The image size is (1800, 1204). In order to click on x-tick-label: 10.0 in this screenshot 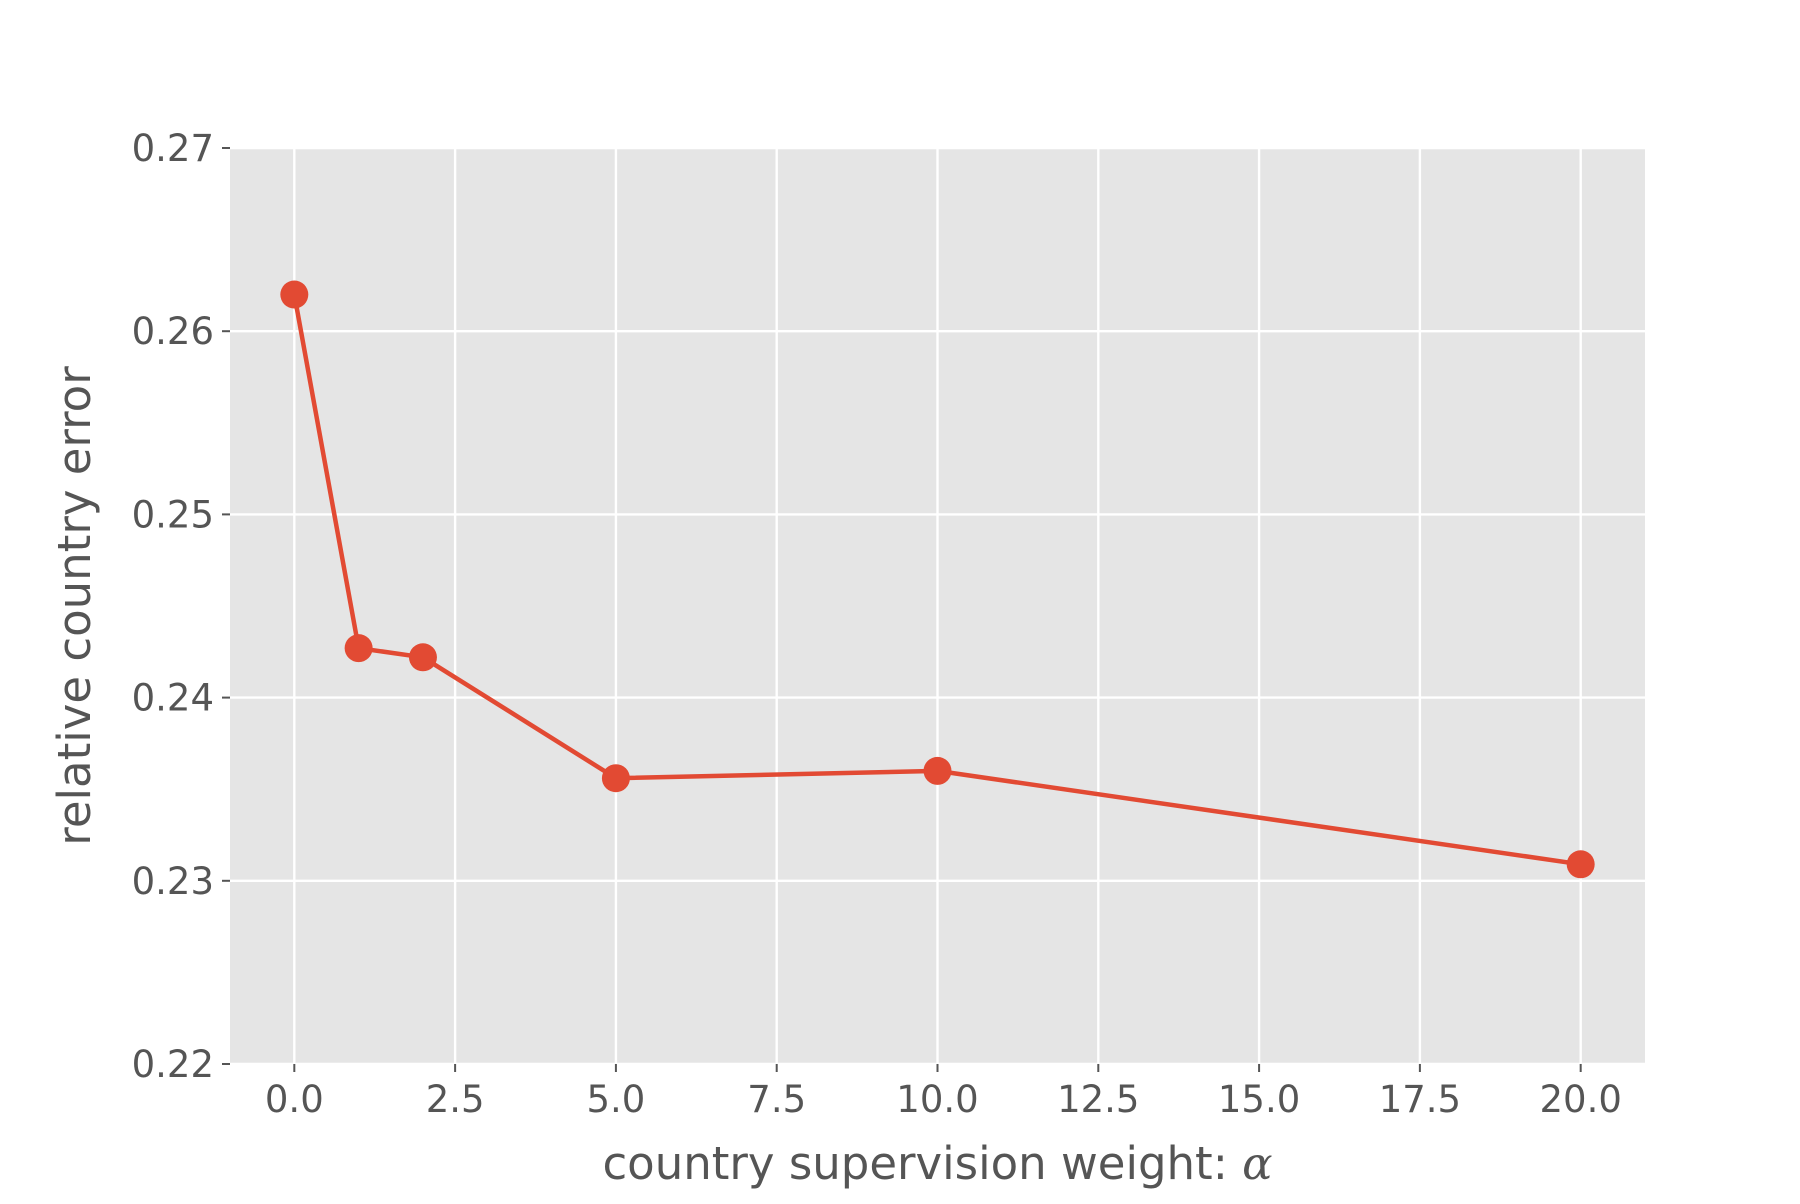, I will do `click(937, 1099)`.